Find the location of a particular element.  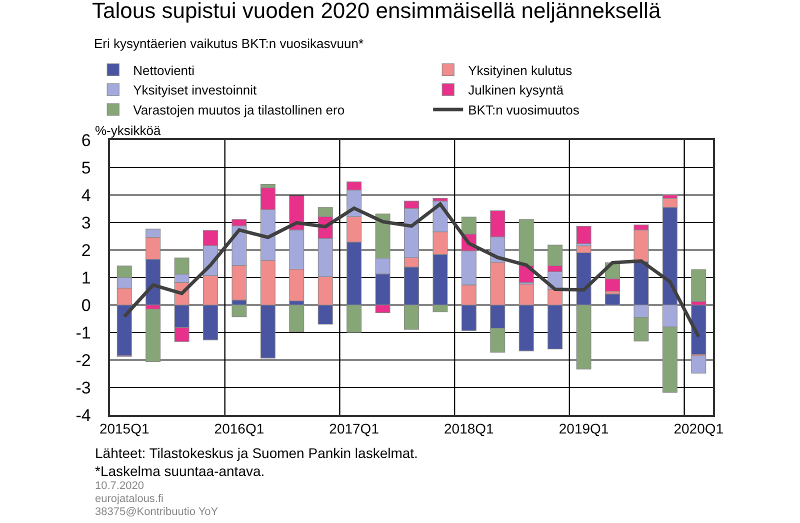

x-tick-label: 2019Q1 is located at coordinates (583, 428).